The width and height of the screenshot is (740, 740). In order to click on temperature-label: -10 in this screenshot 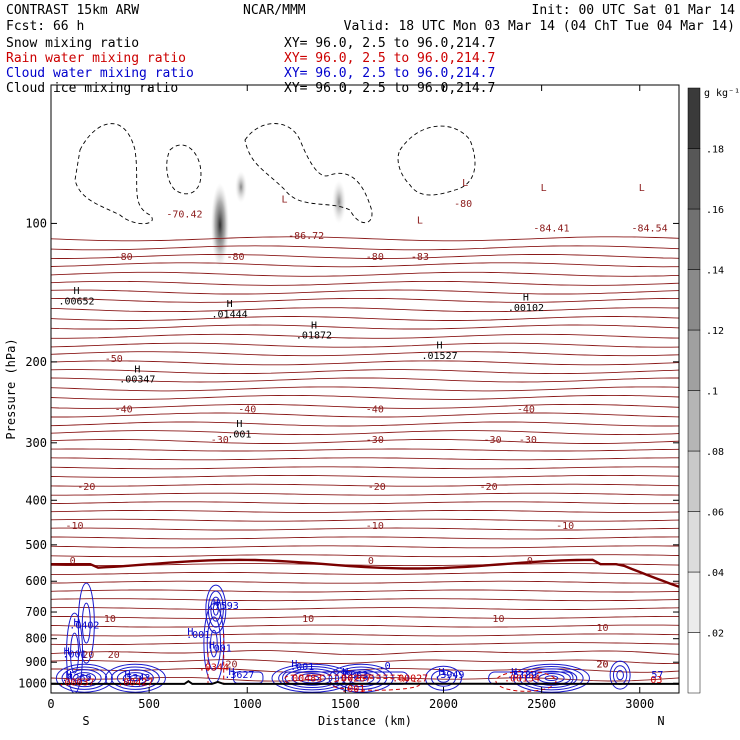, I will do `click(565, 526)`.